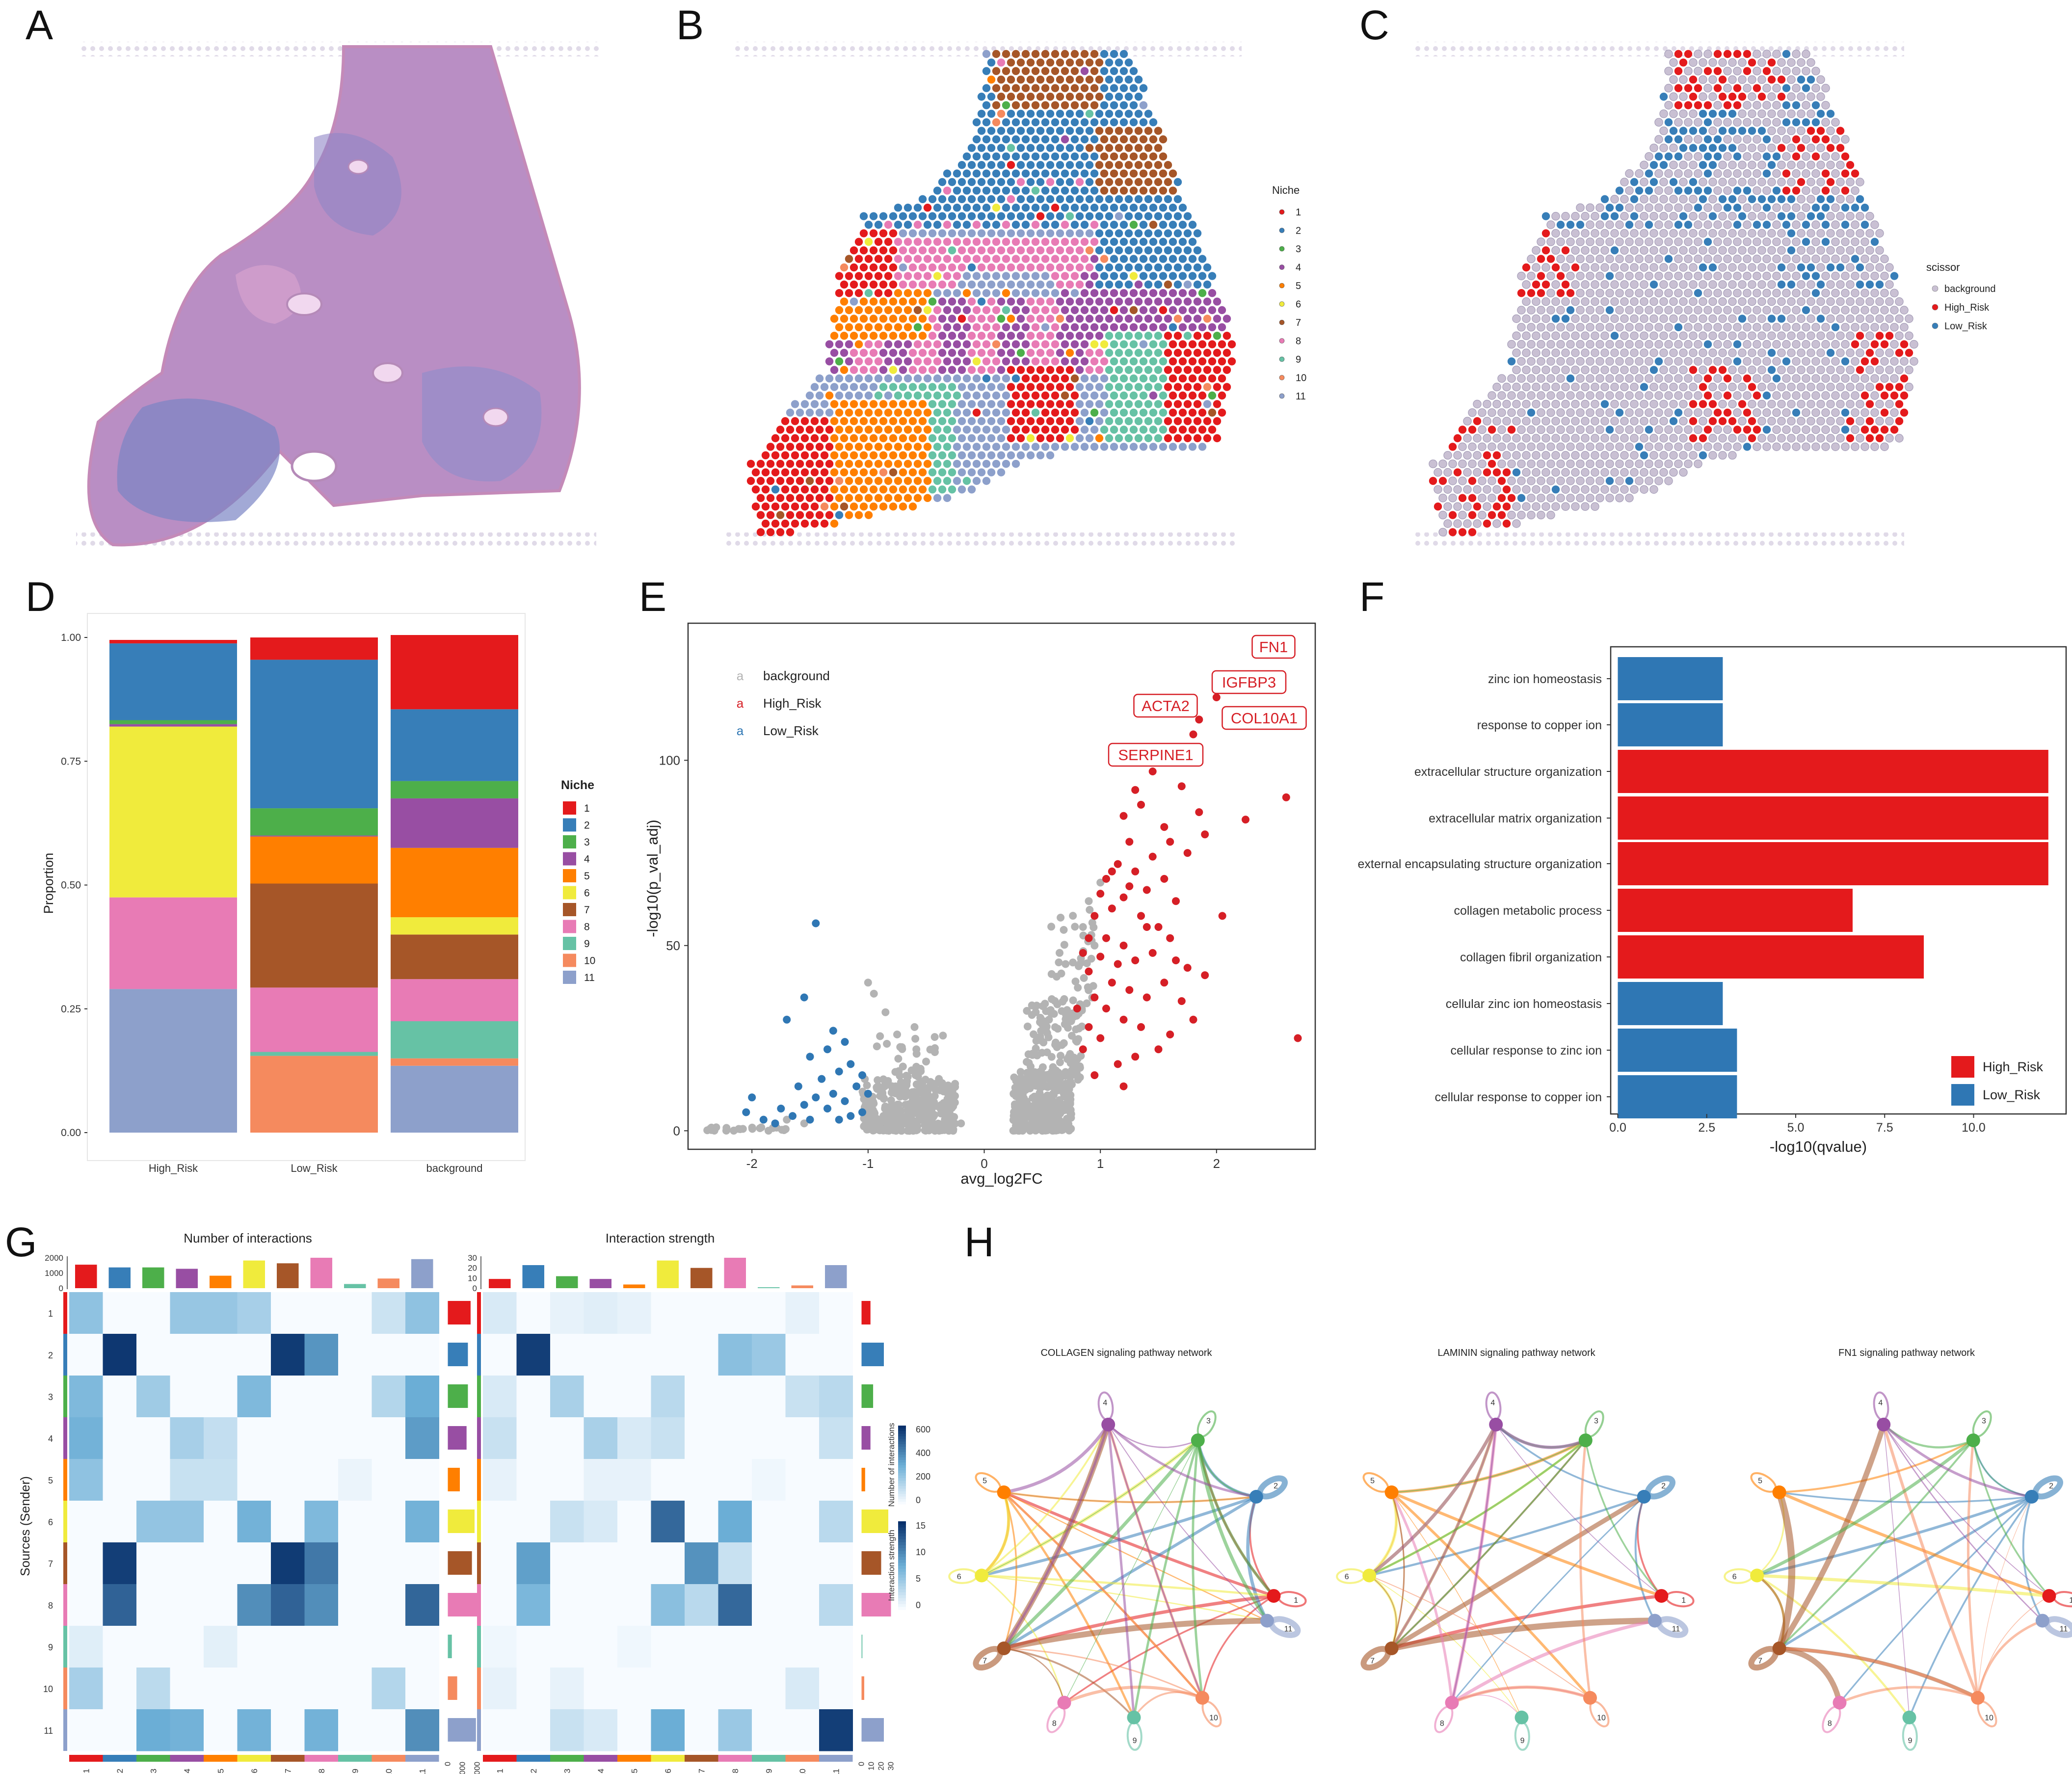  What do you see at coordinates (1299, 212) in the screenshot?
I see `niche-legend-label: 1` at bounding box center [1299, 212].